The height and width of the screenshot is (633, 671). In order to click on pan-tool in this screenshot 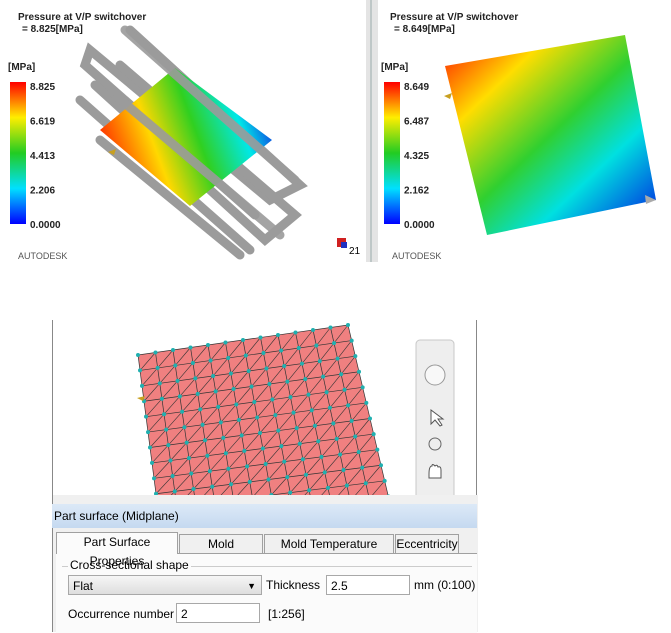, I will do `click(435, 472)`.